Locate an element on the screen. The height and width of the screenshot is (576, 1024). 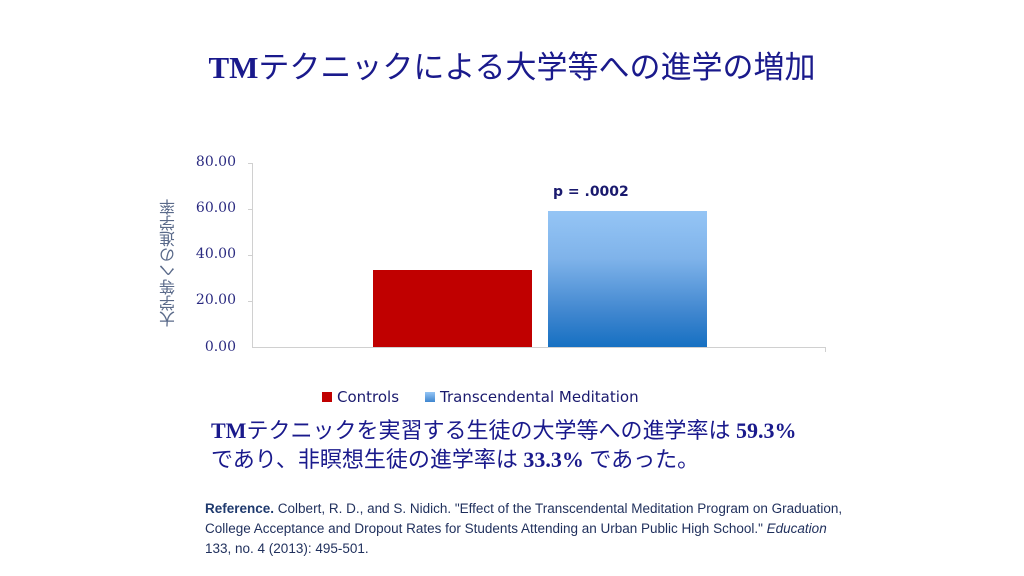
bar-controls is located at coordinates (452, 308).